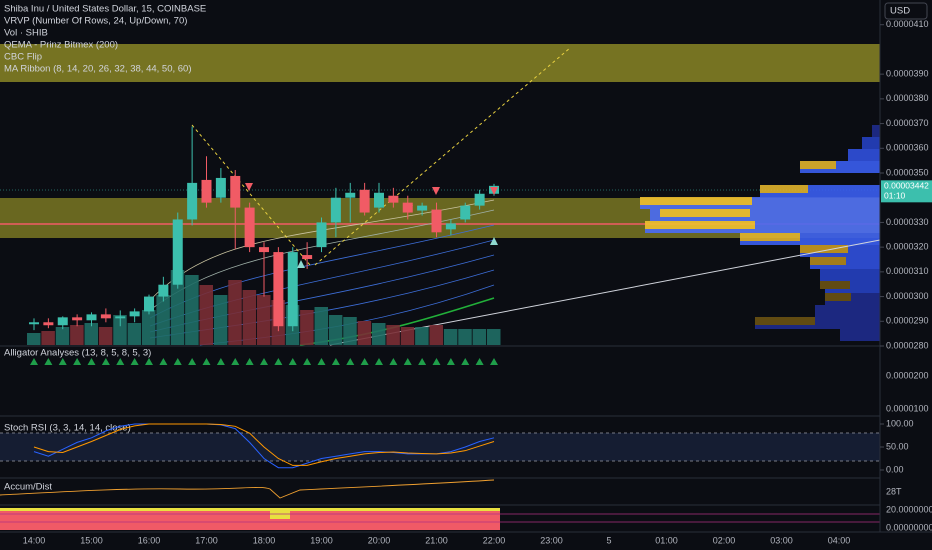 The height and width of the screenshot is (550, 932). I want to click on x-tick-label: 02:00, so click(724, 540).